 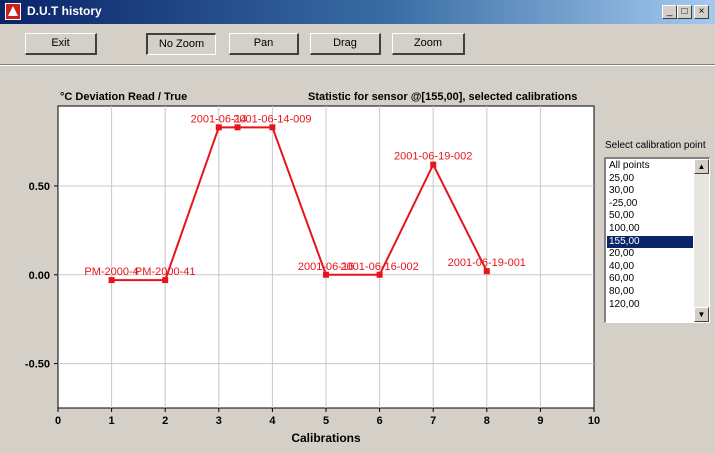 I want to click on x-axis-ticks: 0 1 2 3 4 5 6 7 8 9 10, so click(x=327, y=417).